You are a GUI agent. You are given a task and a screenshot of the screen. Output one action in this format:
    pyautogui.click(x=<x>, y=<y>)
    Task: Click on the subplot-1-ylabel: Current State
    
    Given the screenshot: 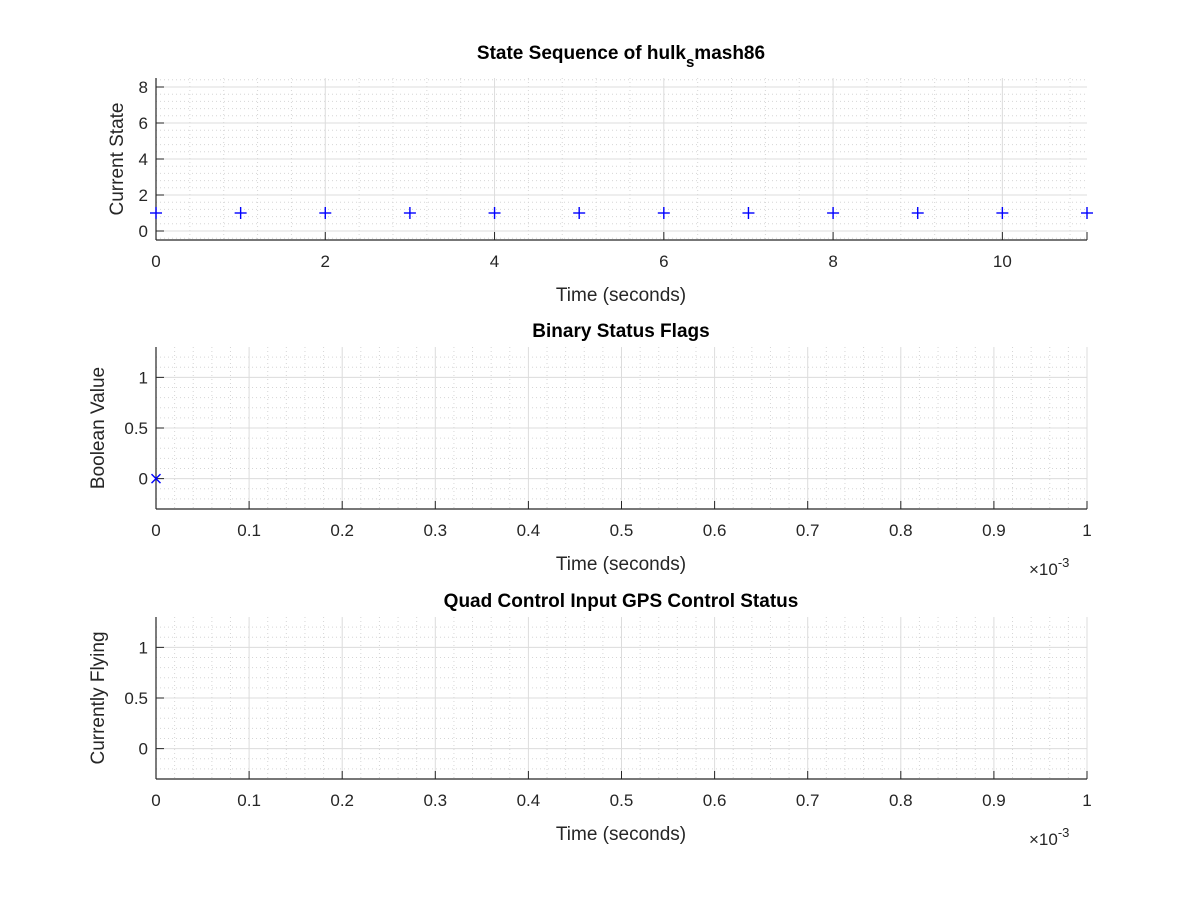 What is the action you would take?
    pyautogui.click(x=117, y=159)
    